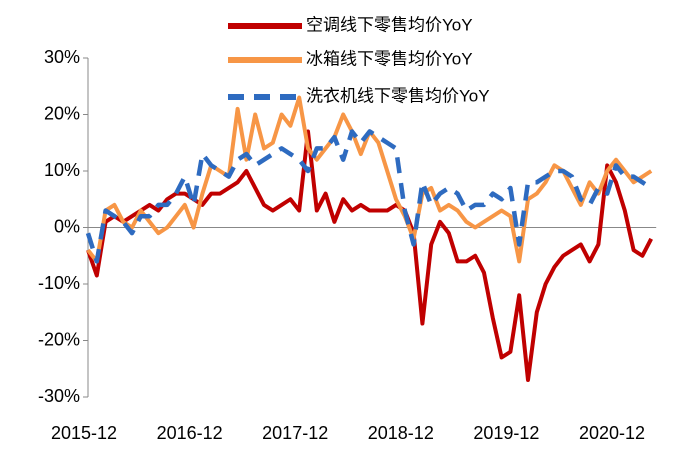 The image size is (696, 455). What do you see at coordinates (506, 433) in the screenshot?
I see `x-tick-label: 2019-12` at bounding box center [506, 433].